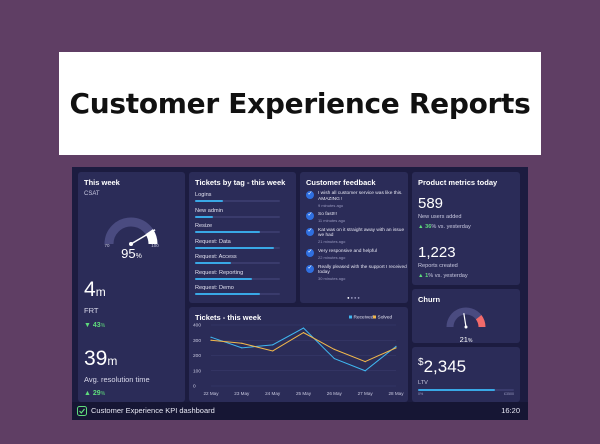 This screenshot has height=444, width=600. I want to click on new-users-label: New users added, so click(440, 217).